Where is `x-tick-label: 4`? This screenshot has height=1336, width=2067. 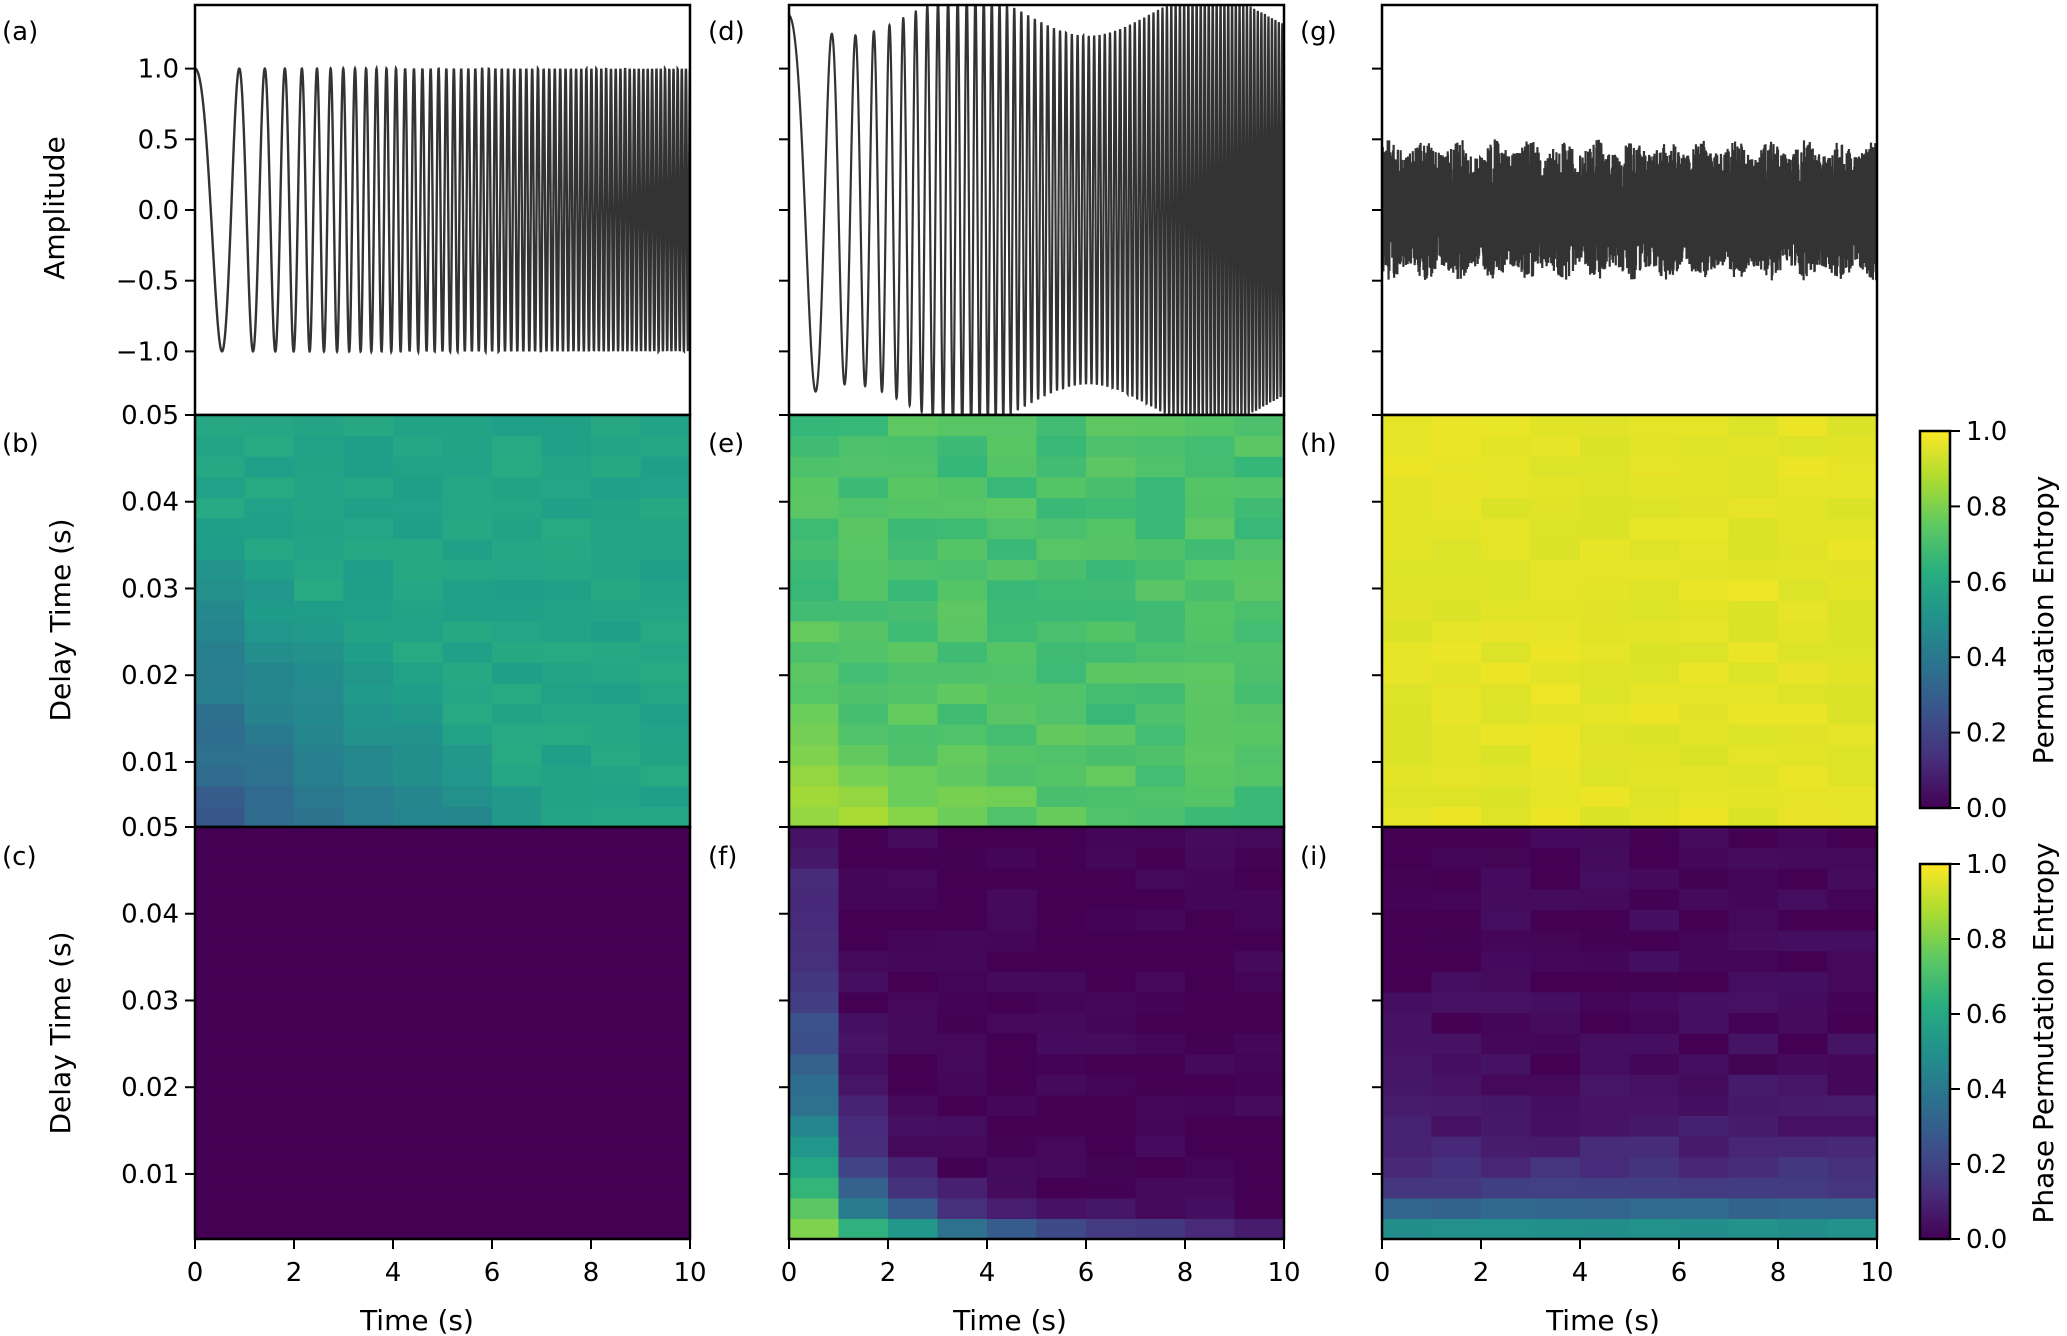
x-tick-label: 4 is located at coordinates (1580, 1273).